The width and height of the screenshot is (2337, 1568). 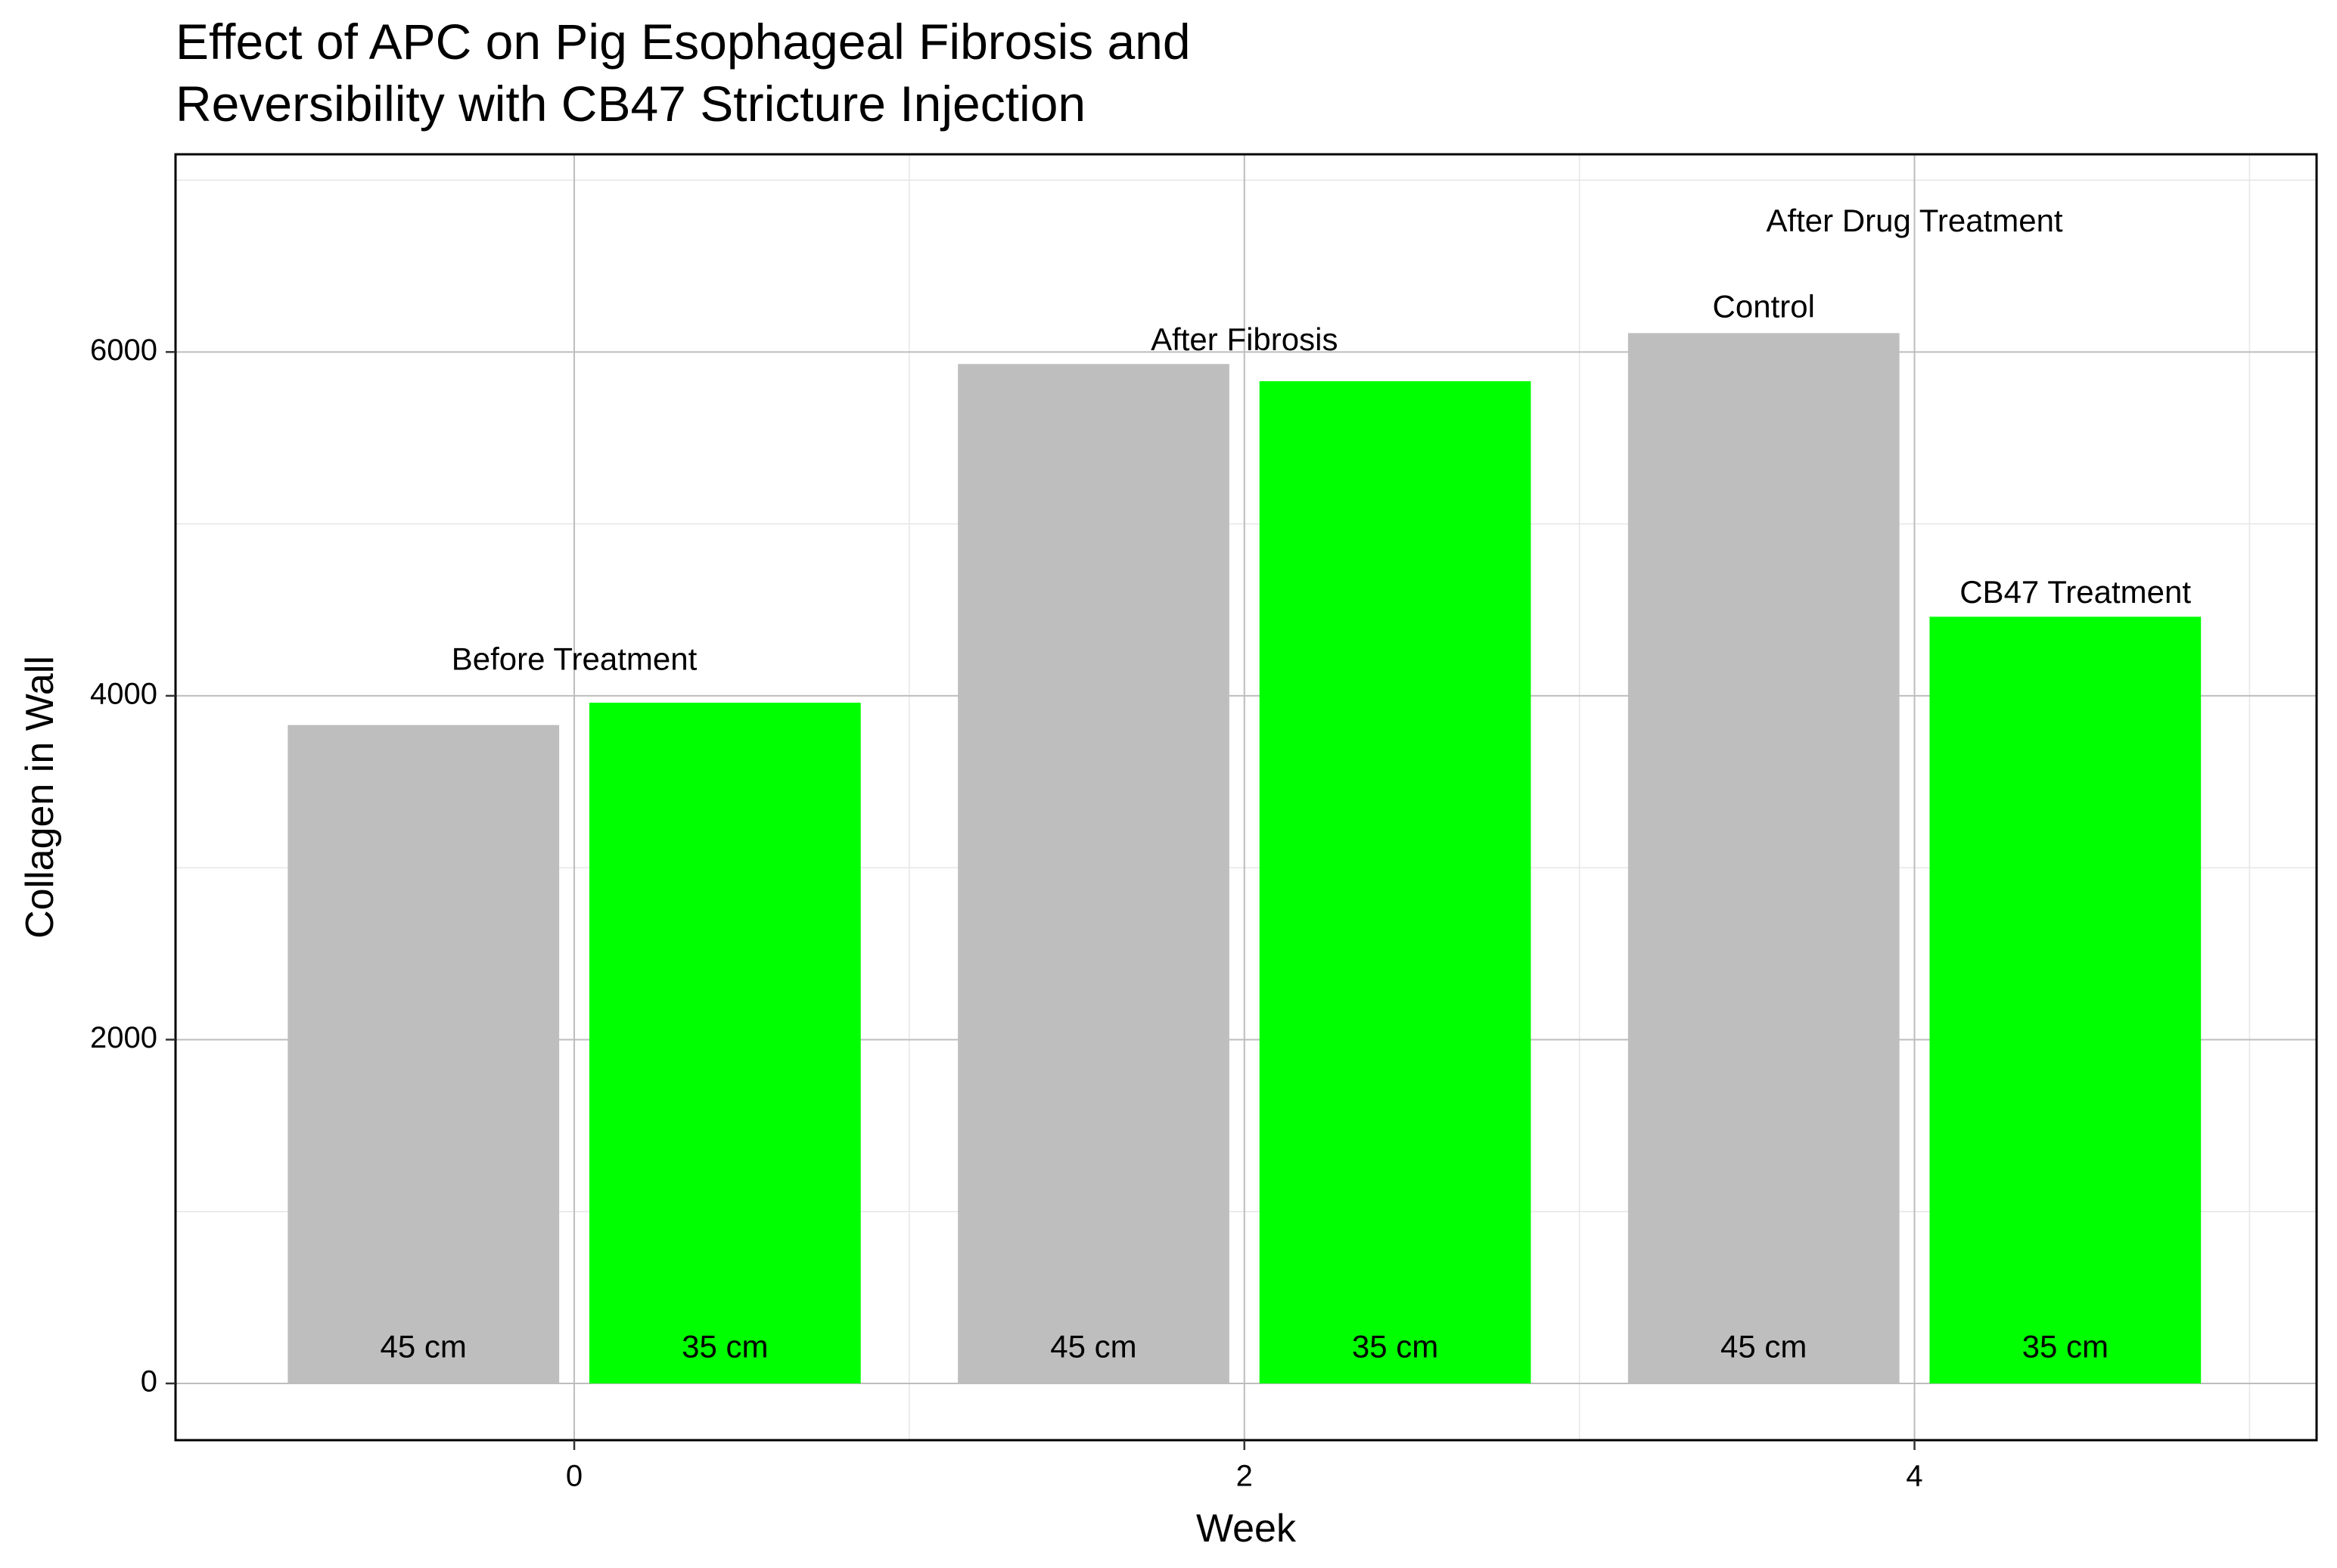 What do you see at coordinates (1914, 220) in the screenshot?
I see `annotation-label: After Drug Treatment` at bounding box center [1914, 220].